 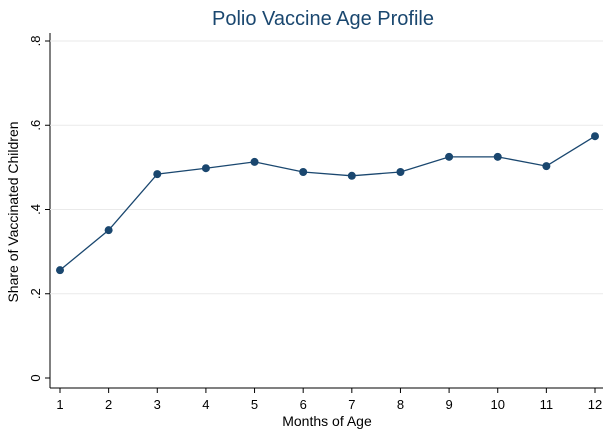 What do you see at coordinates (35, 293) in the screenshot?
I see `y-tick-label: .2` at bounding box center [35, 293].